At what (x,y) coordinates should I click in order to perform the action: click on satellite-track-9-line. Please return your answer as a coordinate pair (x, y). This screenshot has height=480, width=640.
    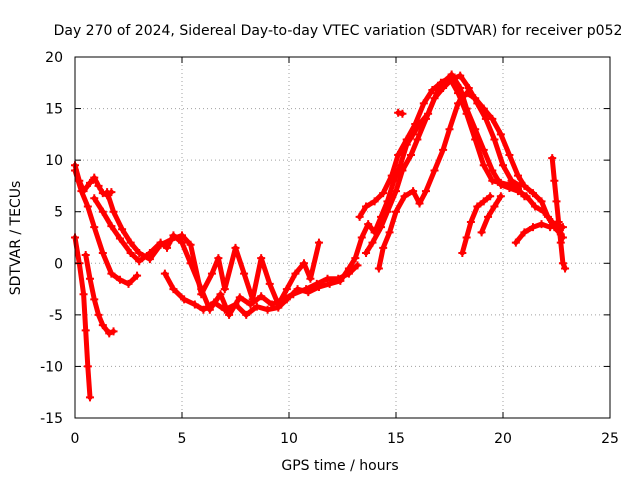
    Looking at the image, I should click on (443, 164).